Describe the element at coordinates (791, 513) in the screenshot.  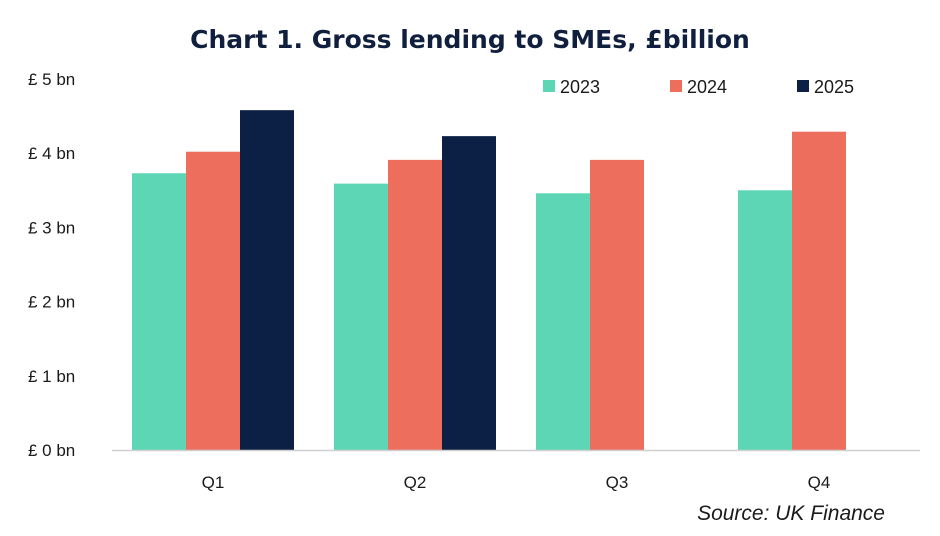
I see `source-note: Source: UK Finance` at that location.